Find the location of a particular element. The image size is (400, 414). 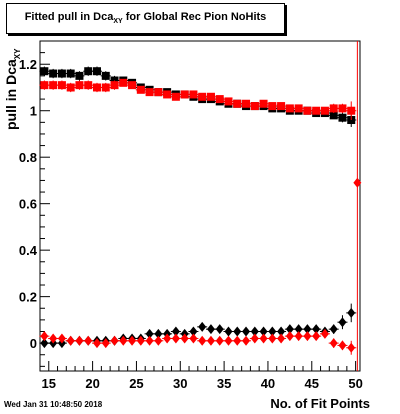

y-tick-label: 0.8 is located at coordinates (28, 157).